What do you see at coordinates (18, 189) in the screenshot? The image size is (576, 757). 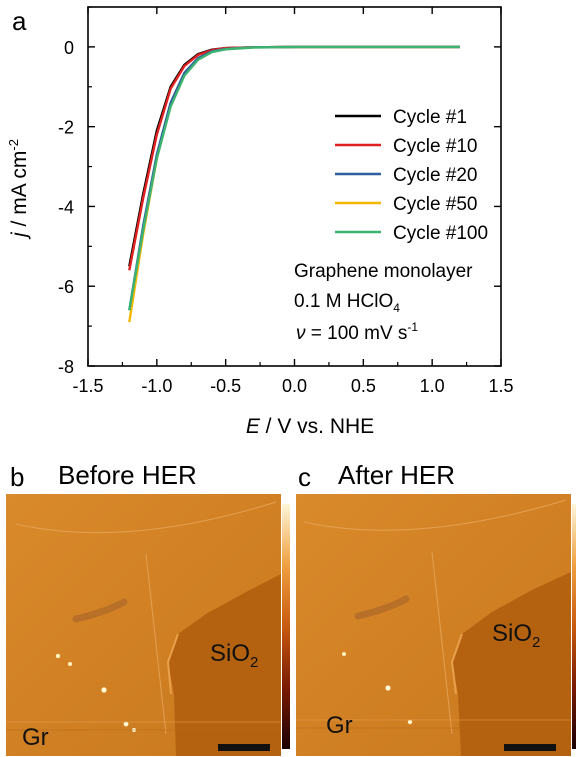 I see `y-axis-label: j / mA cm-2` at bounding box center [18, 189].